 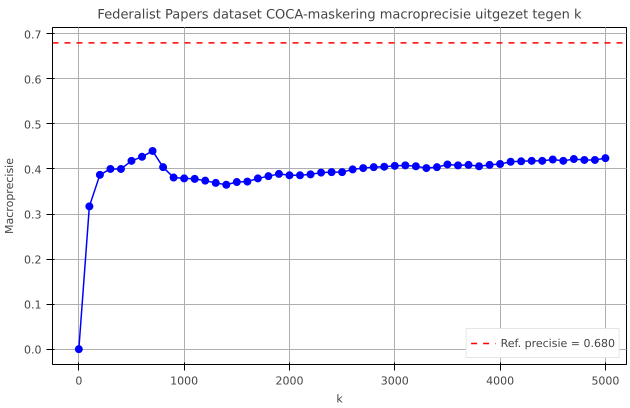 What do you see at coordinates (289, 381) in the screenshot?
I see `x-tick-label: 2000` at bounding box center [289, 381].